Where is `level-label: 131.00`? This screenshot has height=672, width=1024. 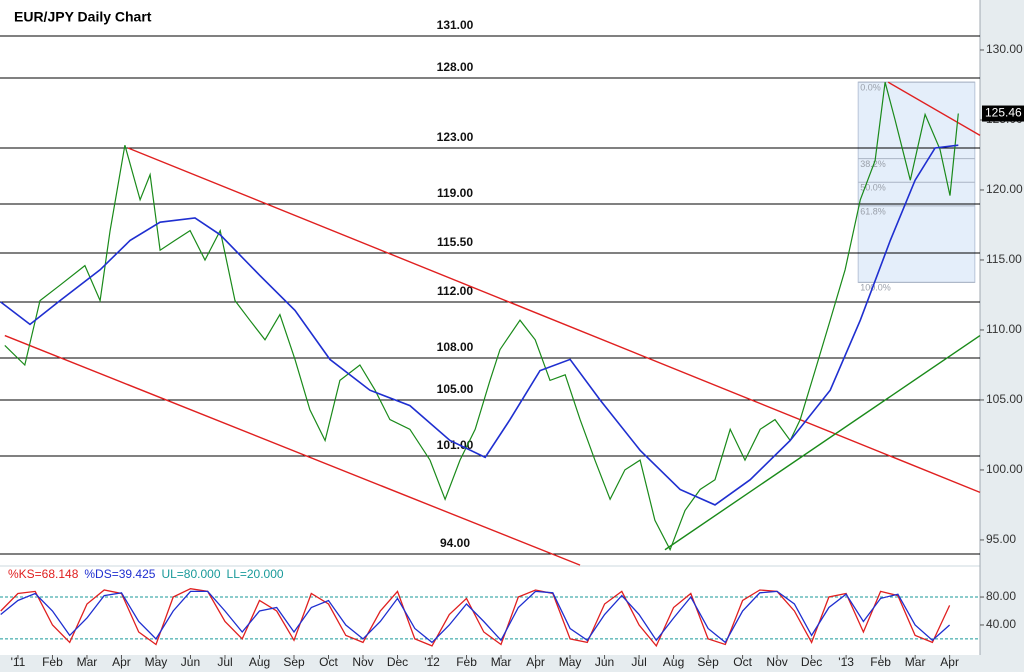
level-label: 131.00 is located at coordinates (455, 25).